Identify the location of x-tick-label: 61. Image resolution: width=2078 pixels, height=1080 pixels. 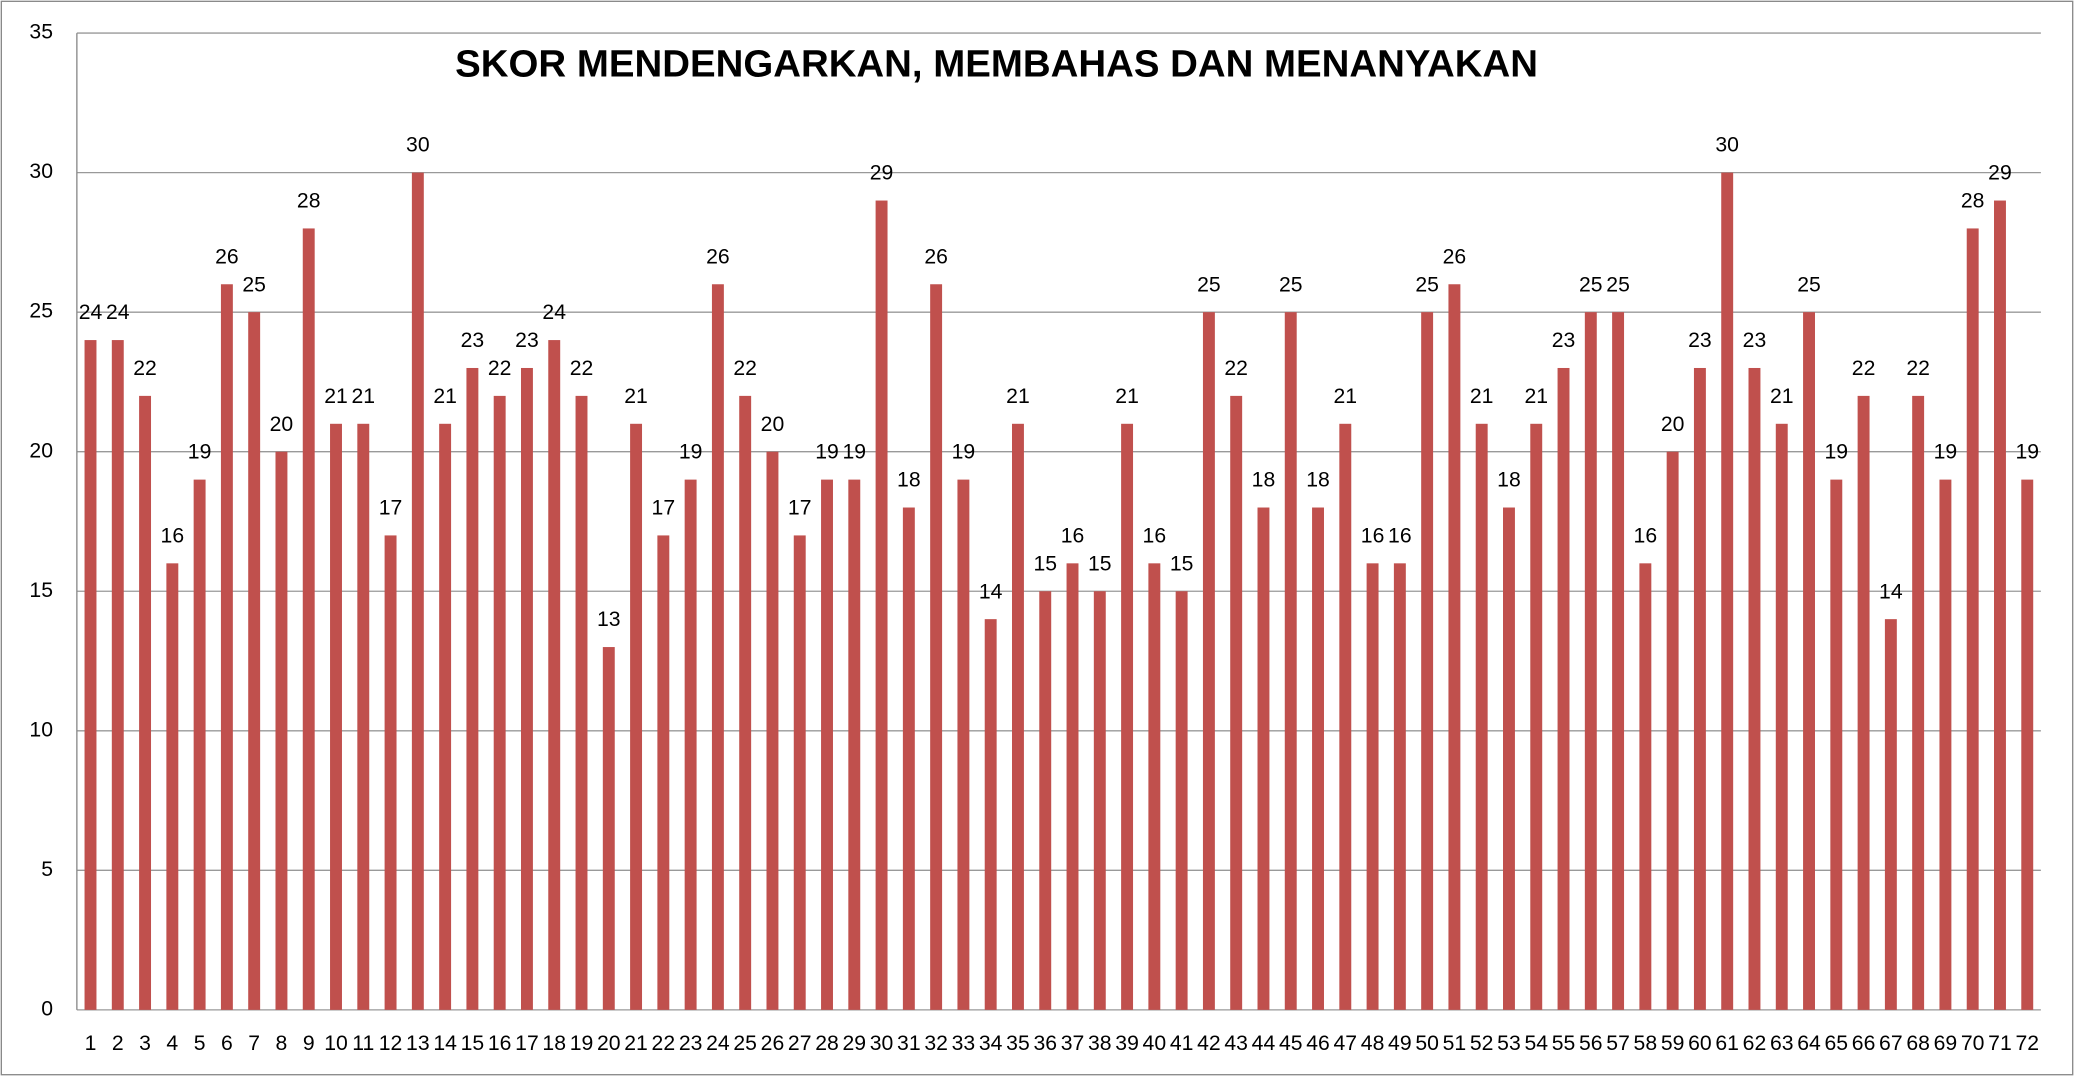
(1727, 1043).